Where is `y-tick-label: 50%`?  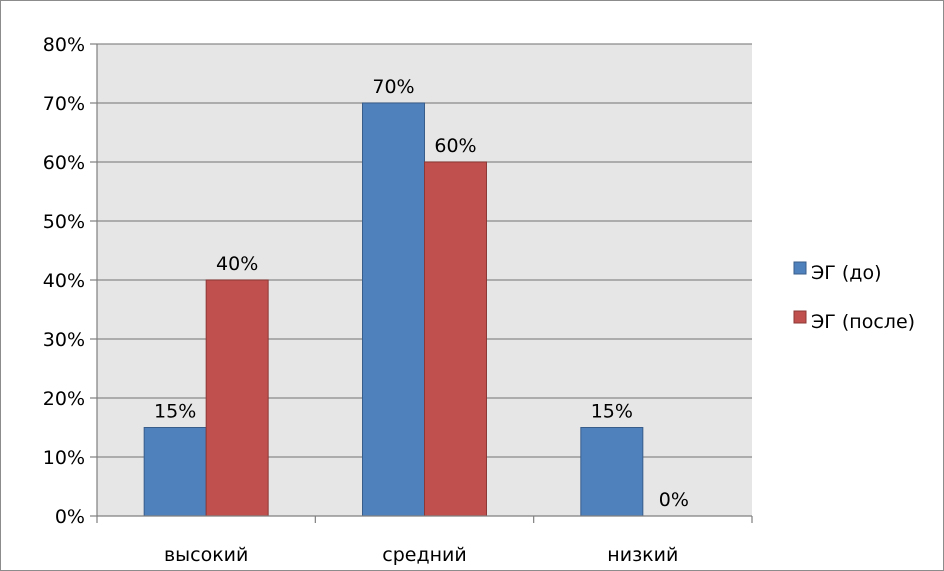
y-tick-label: 50% is located at coordinates (64, 222).